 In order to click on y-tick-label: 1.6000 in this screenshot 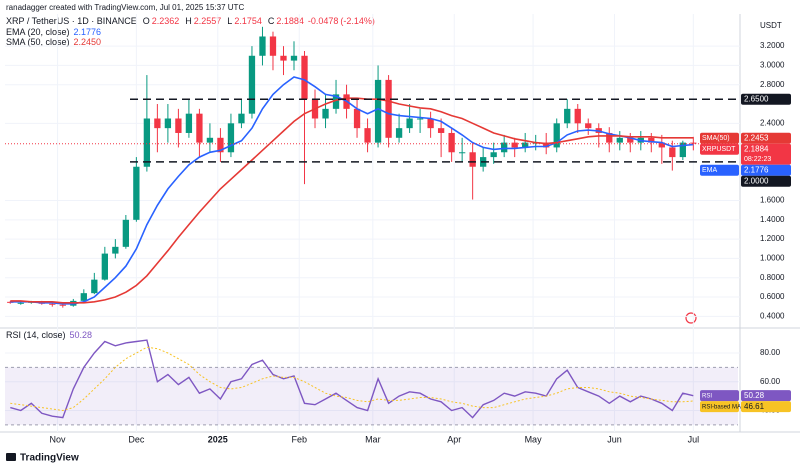, I will do `click(772, 200)`.